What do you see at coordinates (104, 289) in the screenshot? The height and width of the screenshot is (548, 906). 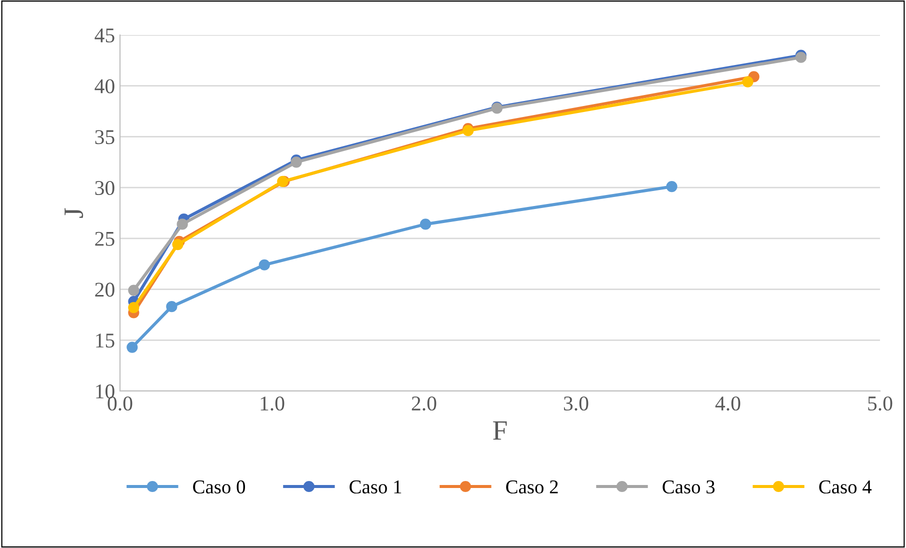 I see `y-tick-label: 20` at bounding box center [104, 289].